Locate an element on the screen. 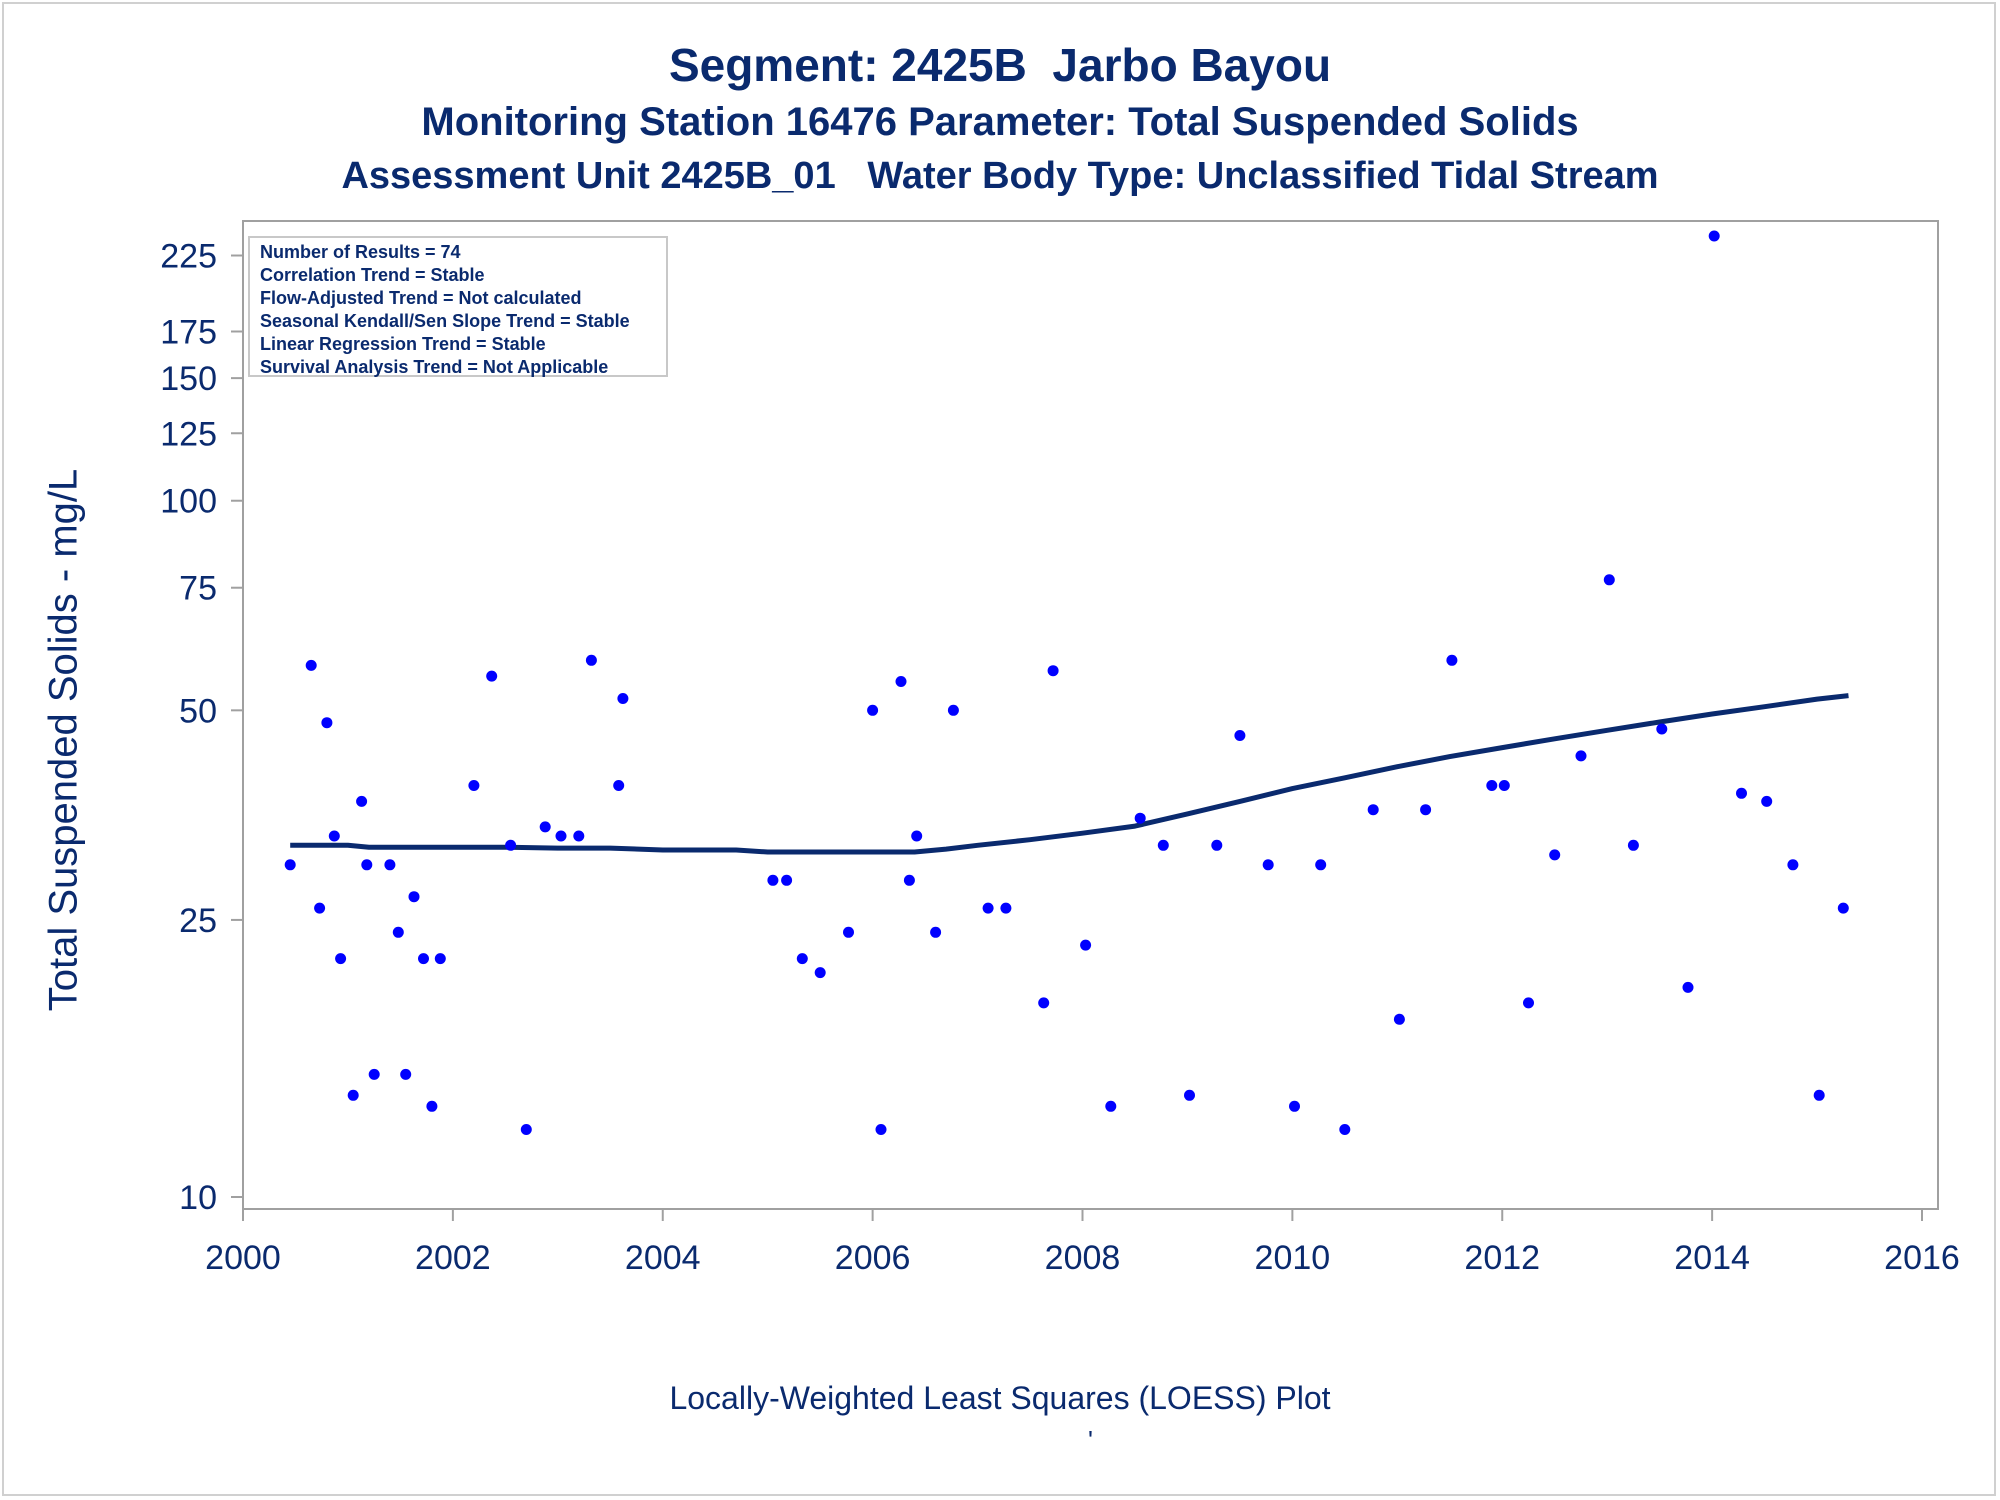 The width and height of the screenshot is (2000, 1500). stats-line: Survival Analysis Trend = Not Applicable is located at coordinates (434, 367).